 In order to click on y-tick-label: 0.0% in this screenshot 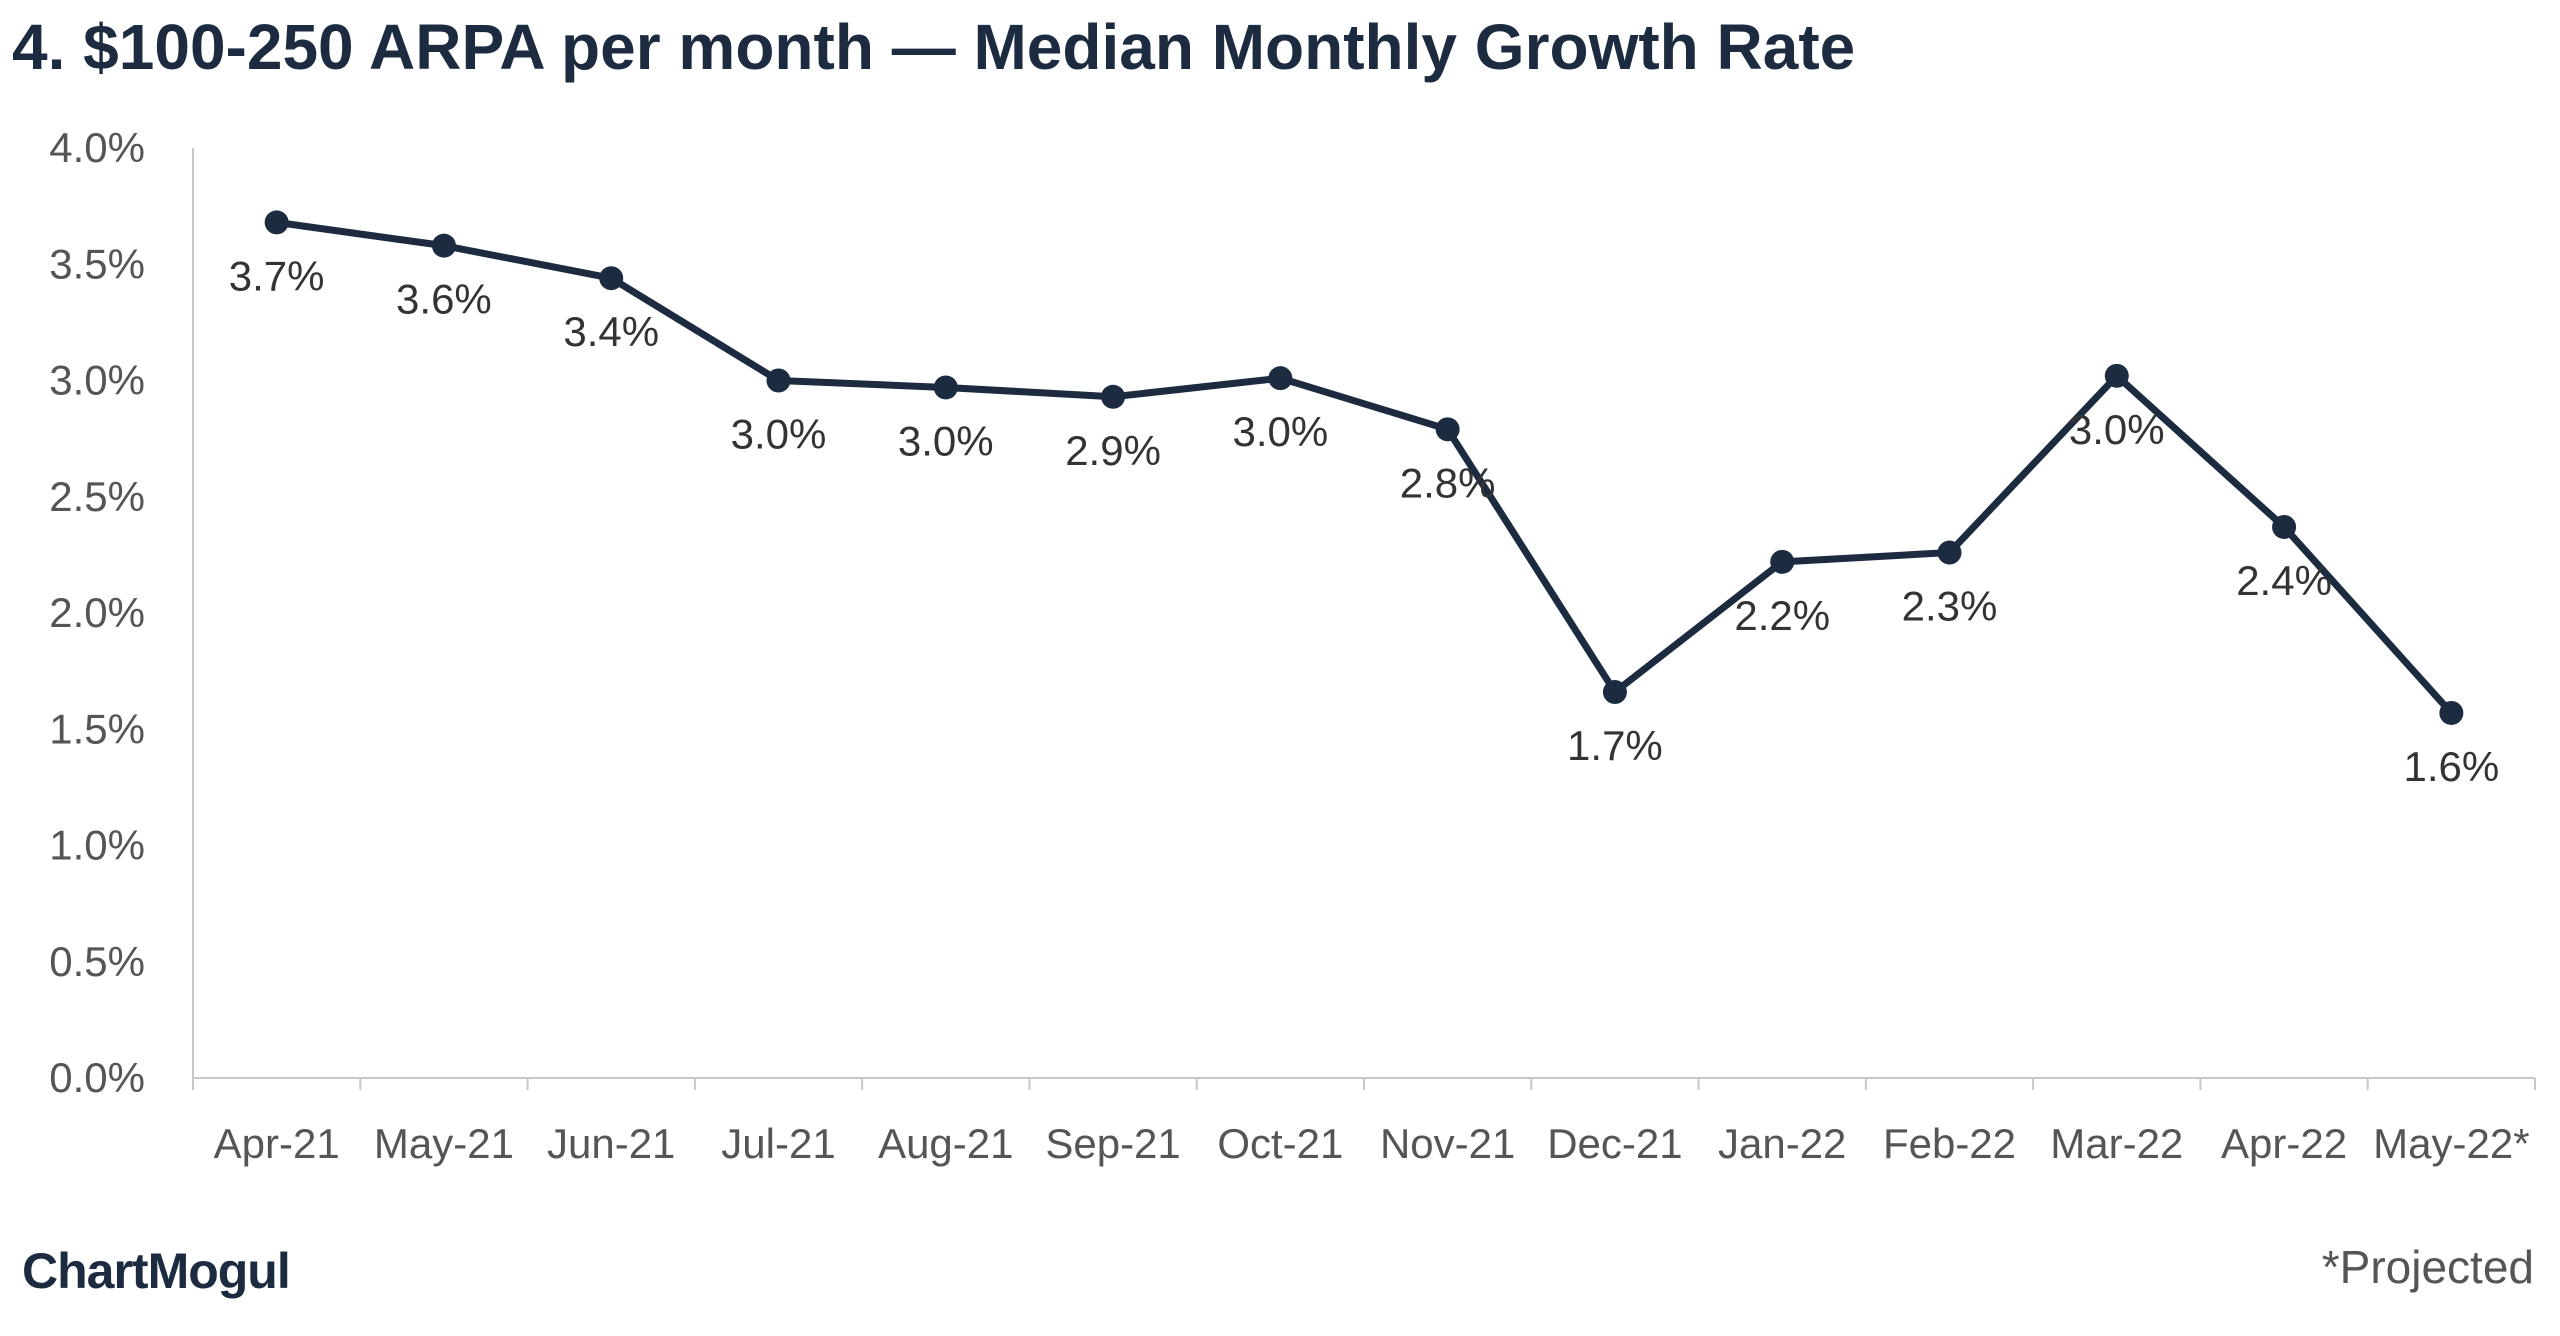, I will do `click(97, 1077)`.